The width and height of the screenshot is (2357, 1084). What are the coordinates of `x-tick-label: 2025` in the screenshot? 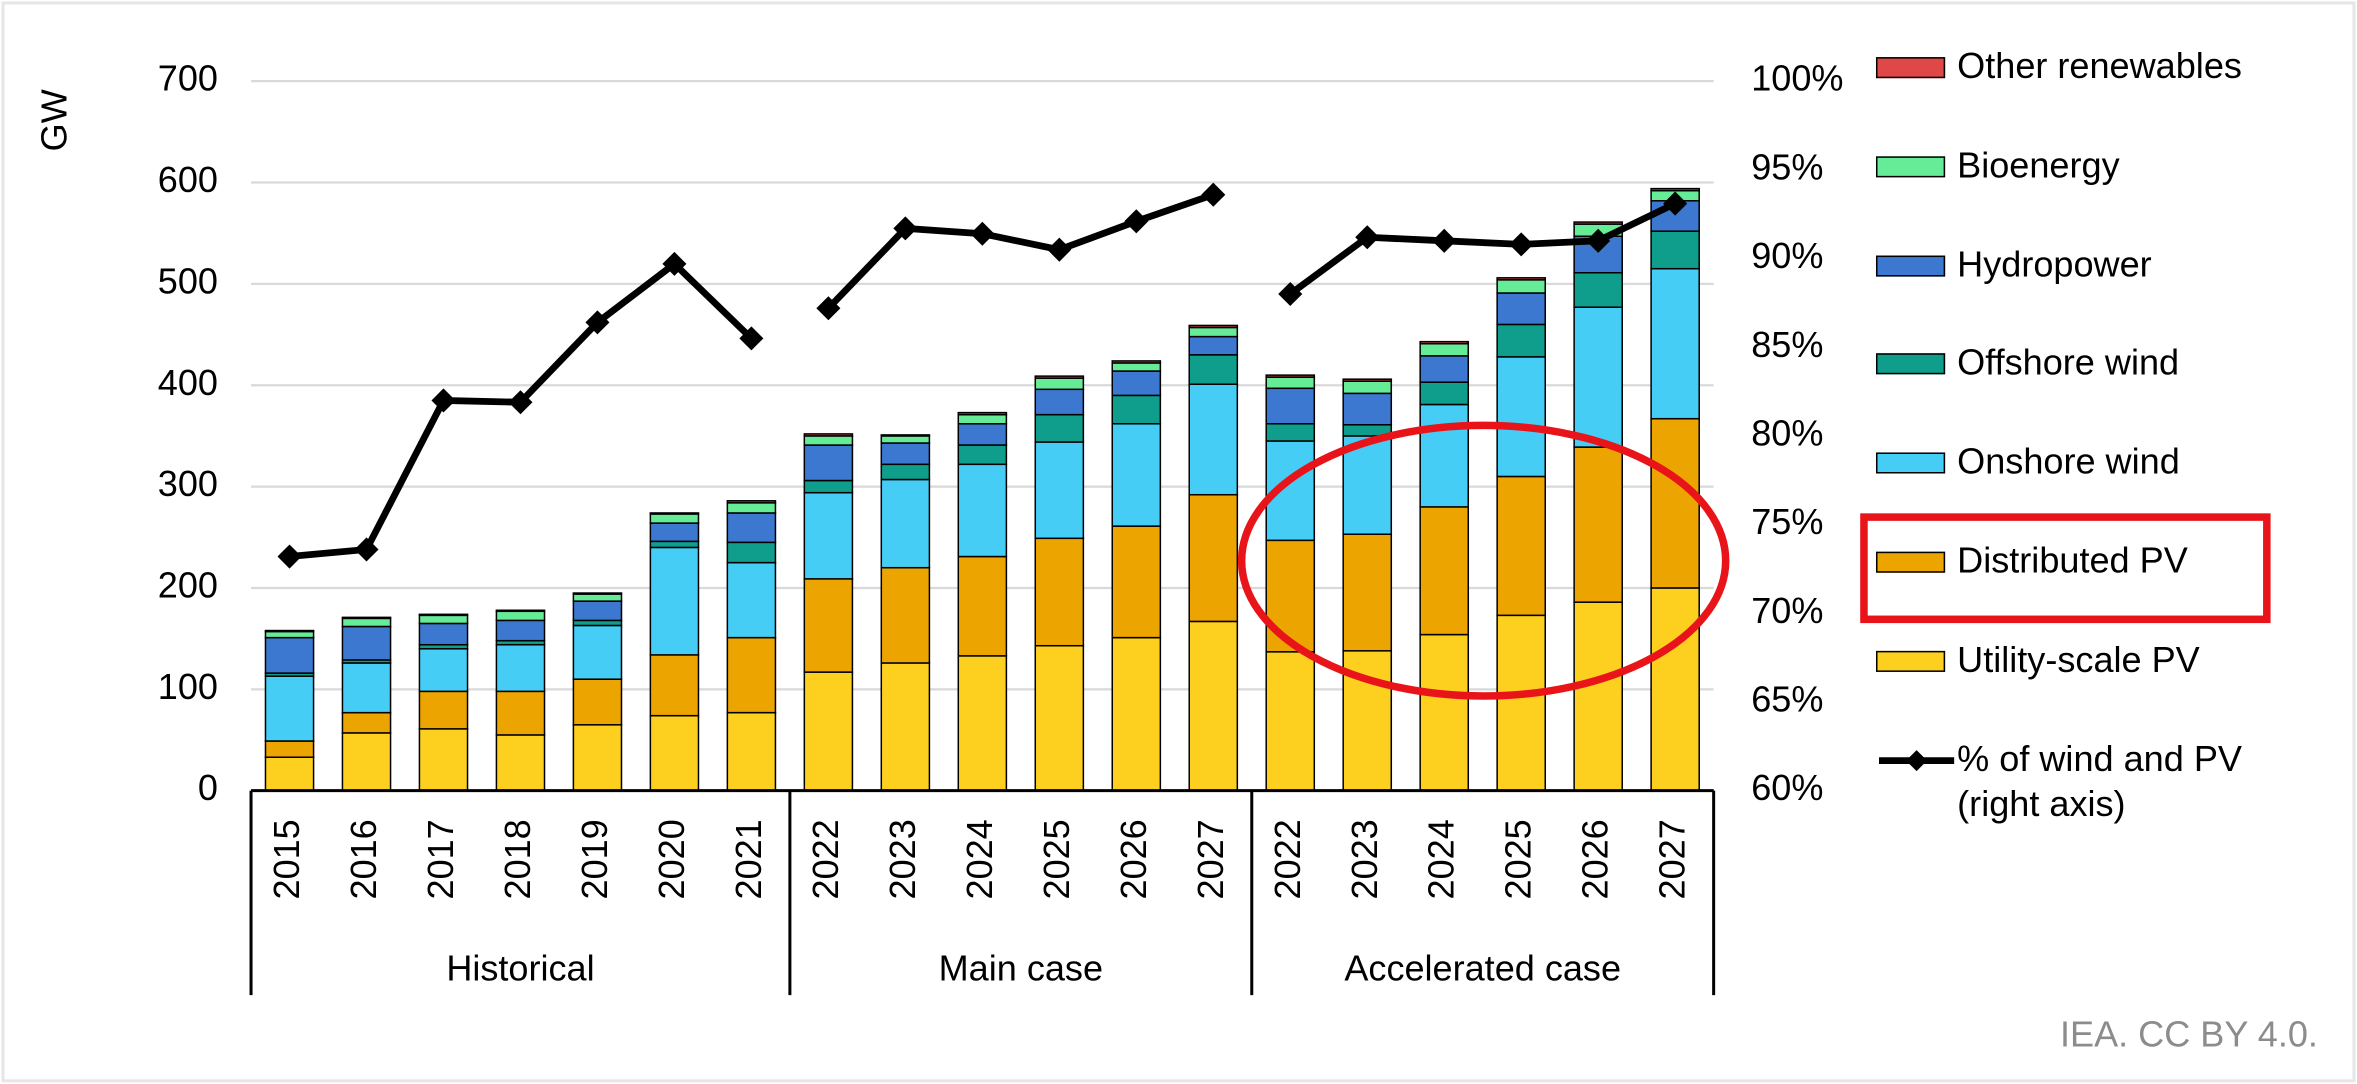 It's located at (1518, 859).